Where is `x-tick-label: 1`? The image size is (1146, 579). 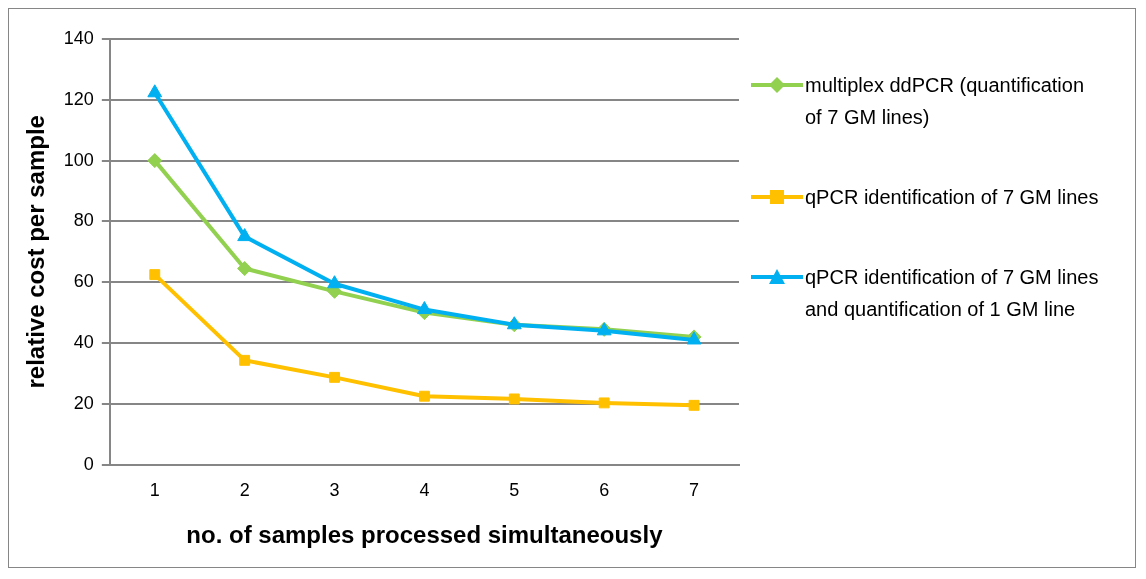
x-tick-label: 1 is located at coordinates (154, 490).